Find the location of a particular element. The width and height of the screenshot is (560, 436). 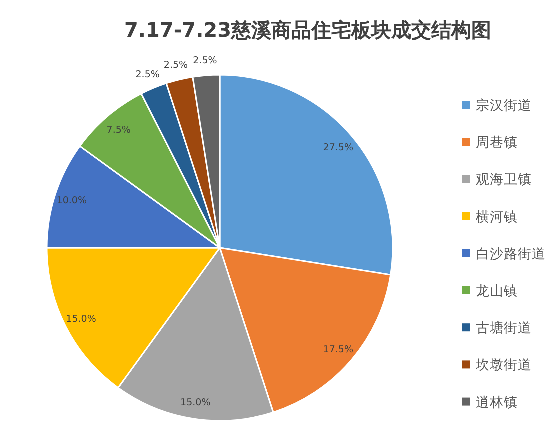

data-label: 17.5% is located at coordinates (338, 350).